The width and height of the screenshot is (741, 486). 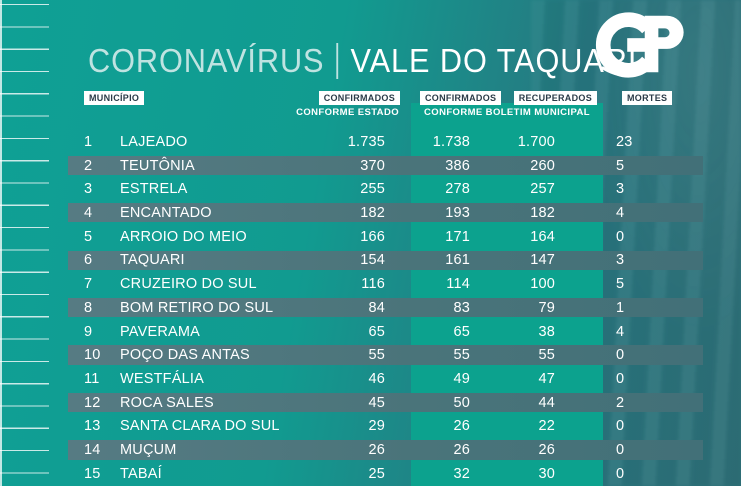 I want to click on row-confirmed-state: 26, so click(x=376, y=450).